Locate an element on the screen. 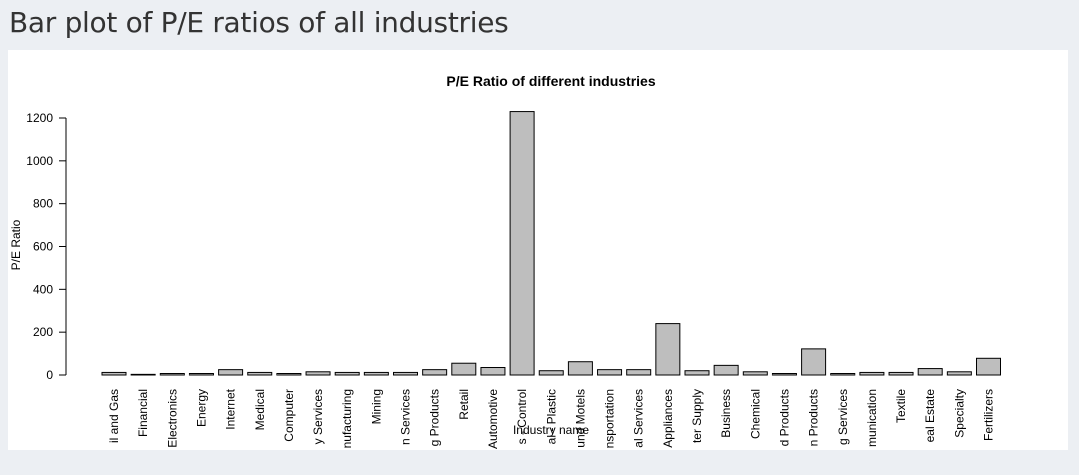 Image resolution: width=1079 pixels, height=475 pixels. x-tick-label: Specialty is located at coordinates (959, 413).